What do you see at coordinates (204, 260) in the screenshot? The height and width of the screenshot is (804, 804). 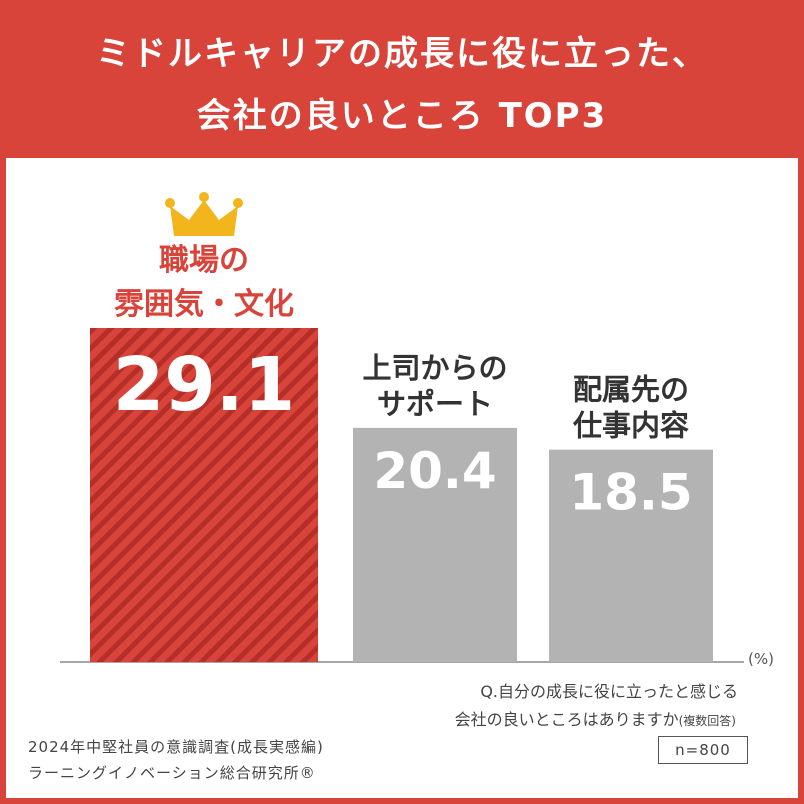 I see `category-label-1-line-1: 職場の` at bounding box center [204, 260].